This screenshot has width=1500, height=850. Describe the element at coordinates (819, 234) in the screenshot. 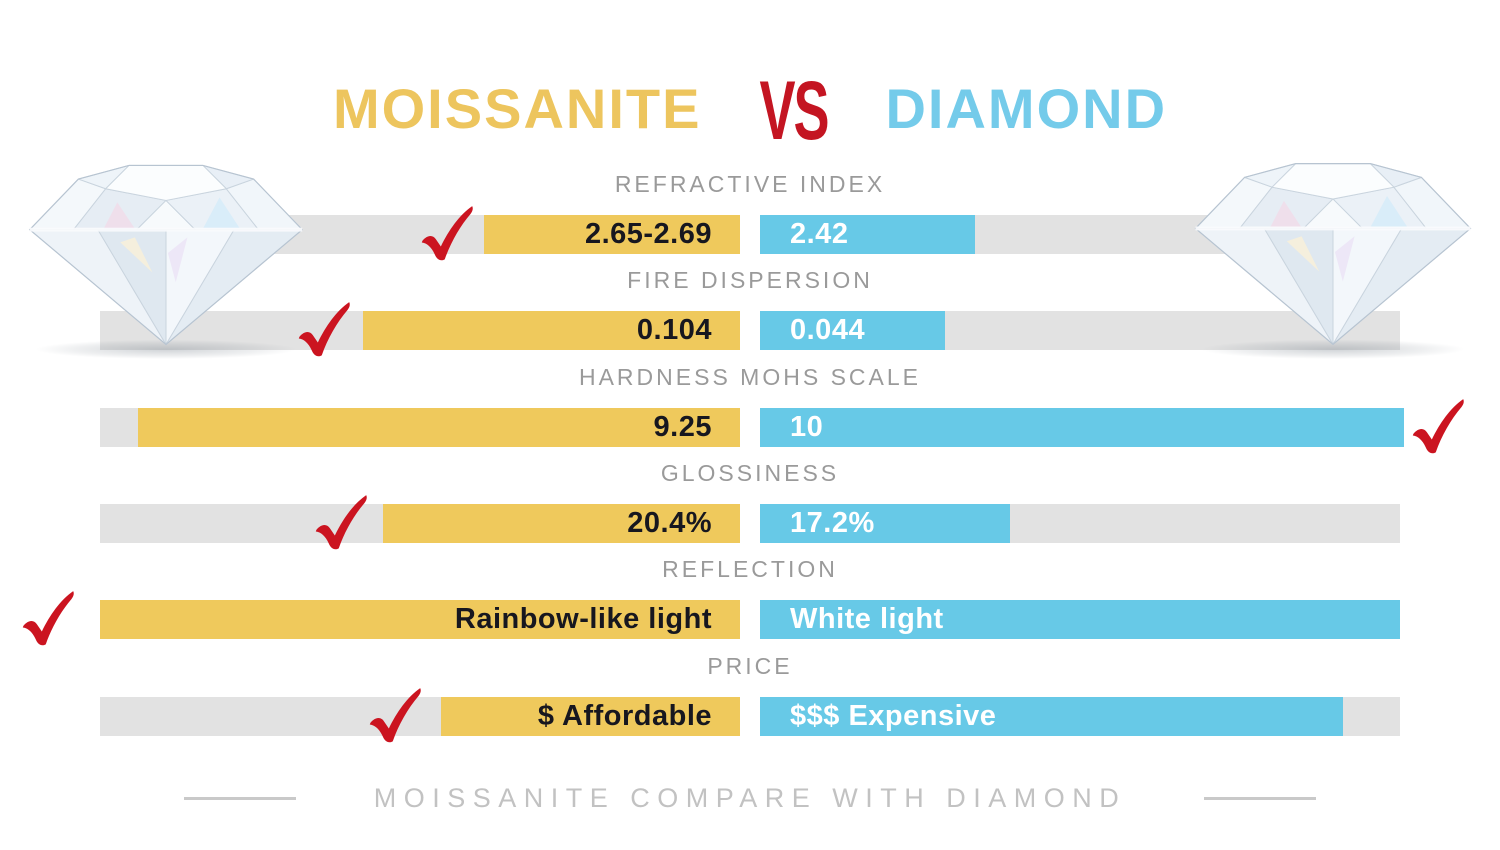

I see `diamond-value: 2.42` at that location.